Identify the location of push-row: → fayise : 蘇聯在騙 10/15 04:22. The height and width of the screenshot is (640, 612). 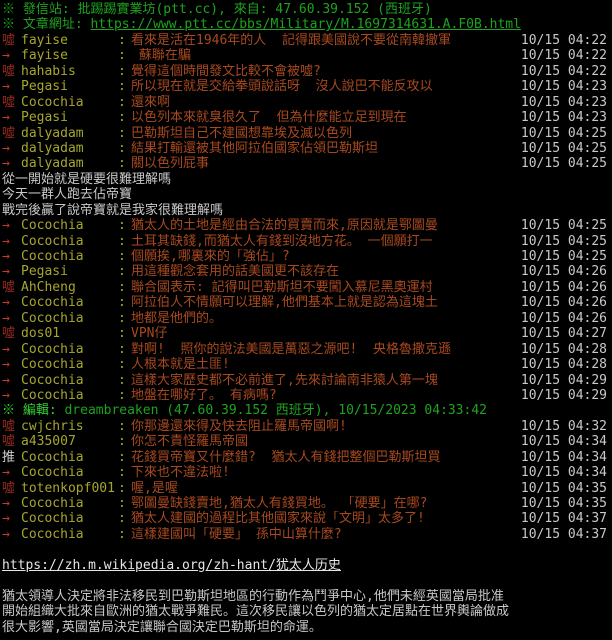
(306, 55).